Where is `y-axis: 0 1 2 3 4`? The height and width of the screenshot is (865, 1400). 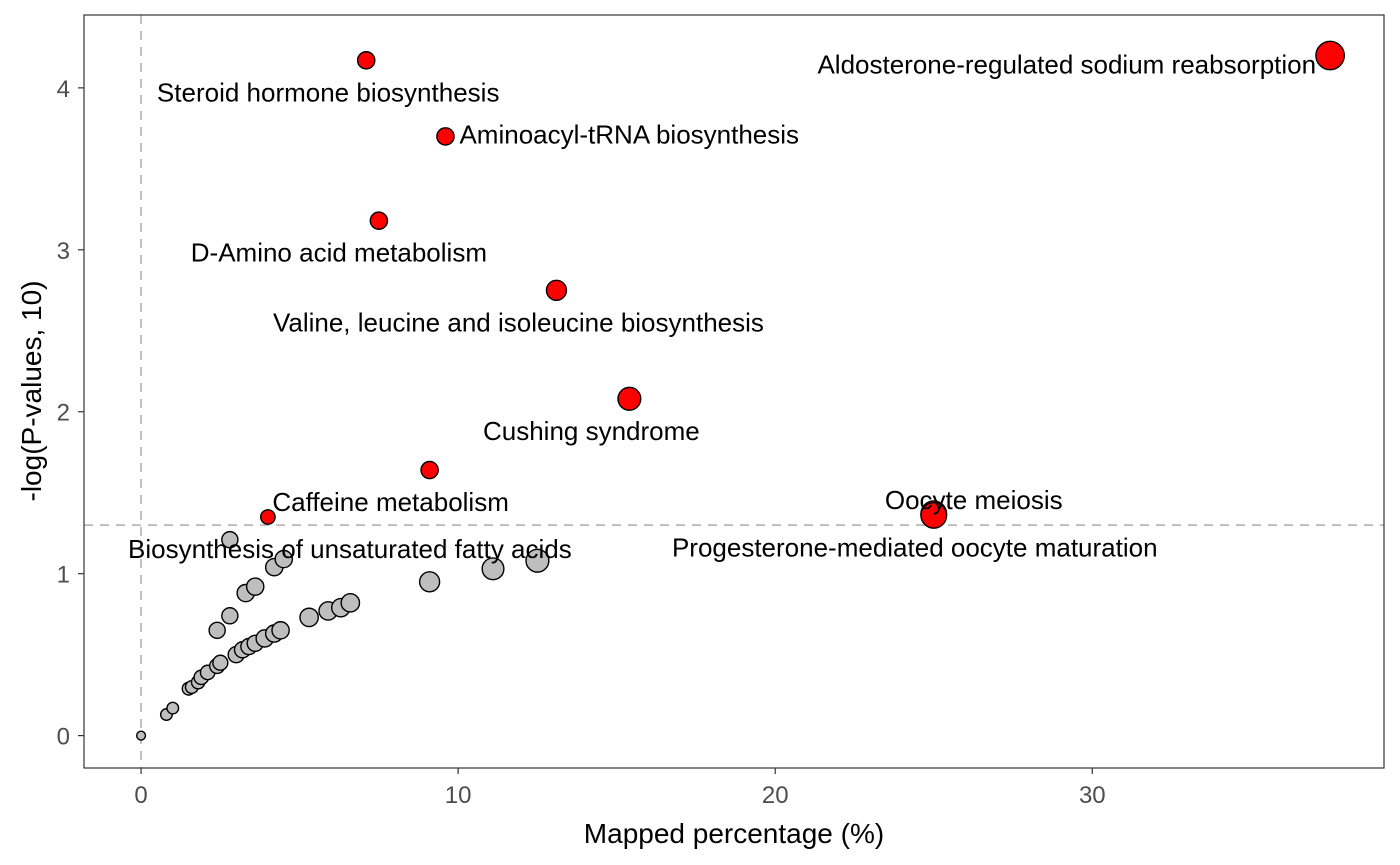 y-axis: 0 1 2 3 4 is located at coordinates (70, 413).